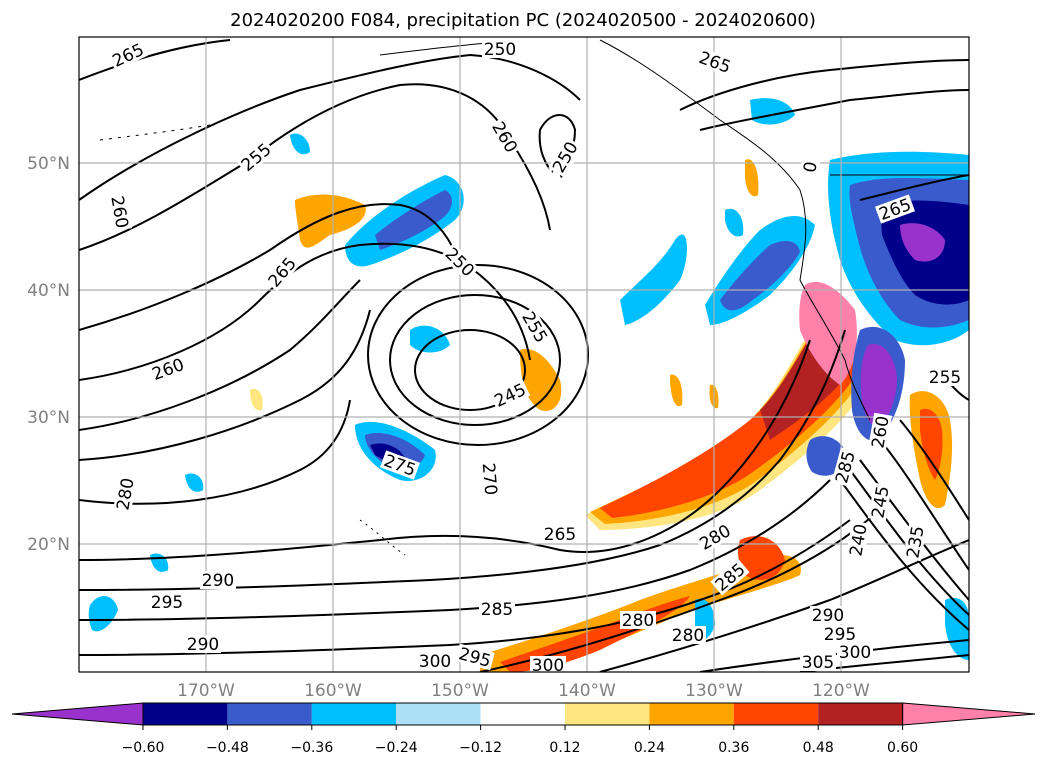  I want to click on colorbar-tick-label: −0.36, so click(311, 748).